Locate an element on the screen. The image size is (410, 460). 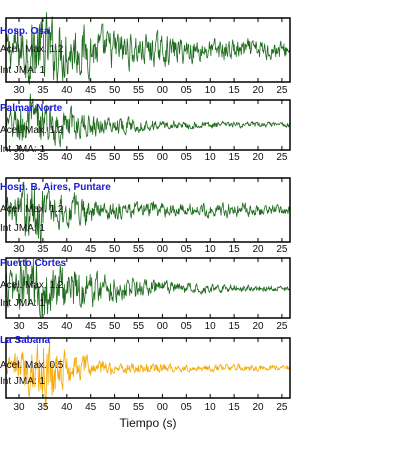
x-axis-label: Tiempo (s) is located at coordinates (148, 423).